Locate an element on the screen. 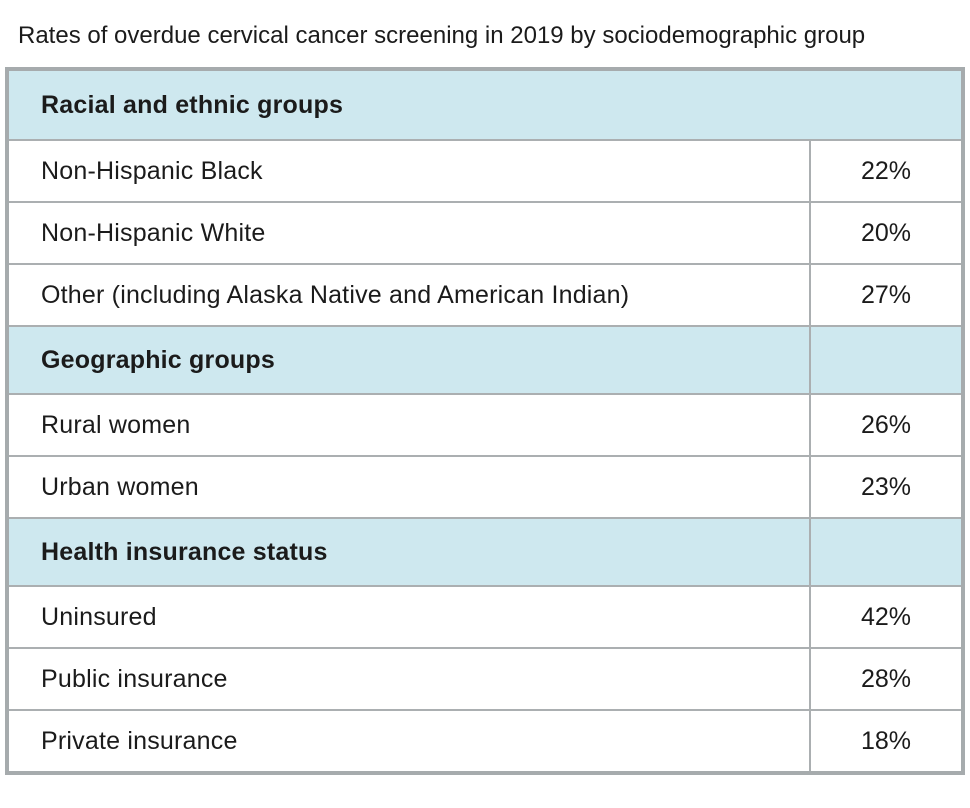 Image resolution: width=970 pixels, height=808 pixels. table-row-rural-women: Rural women 26% is located at coordinates (485, 424).